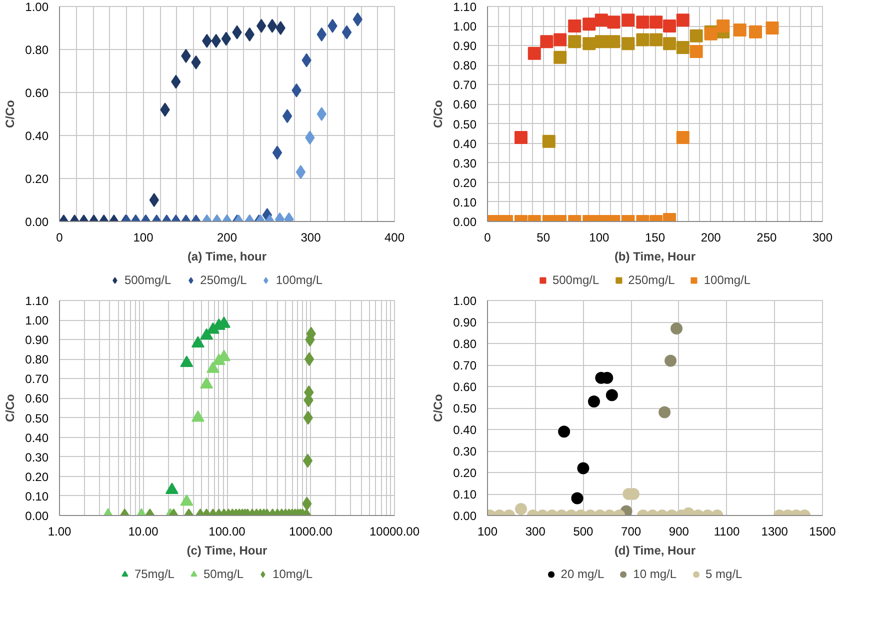  What do you see at coordinates (655, 574) in the screenshot?
I see `legend-label: 10 mg/L` at bounding box center [655, 574].